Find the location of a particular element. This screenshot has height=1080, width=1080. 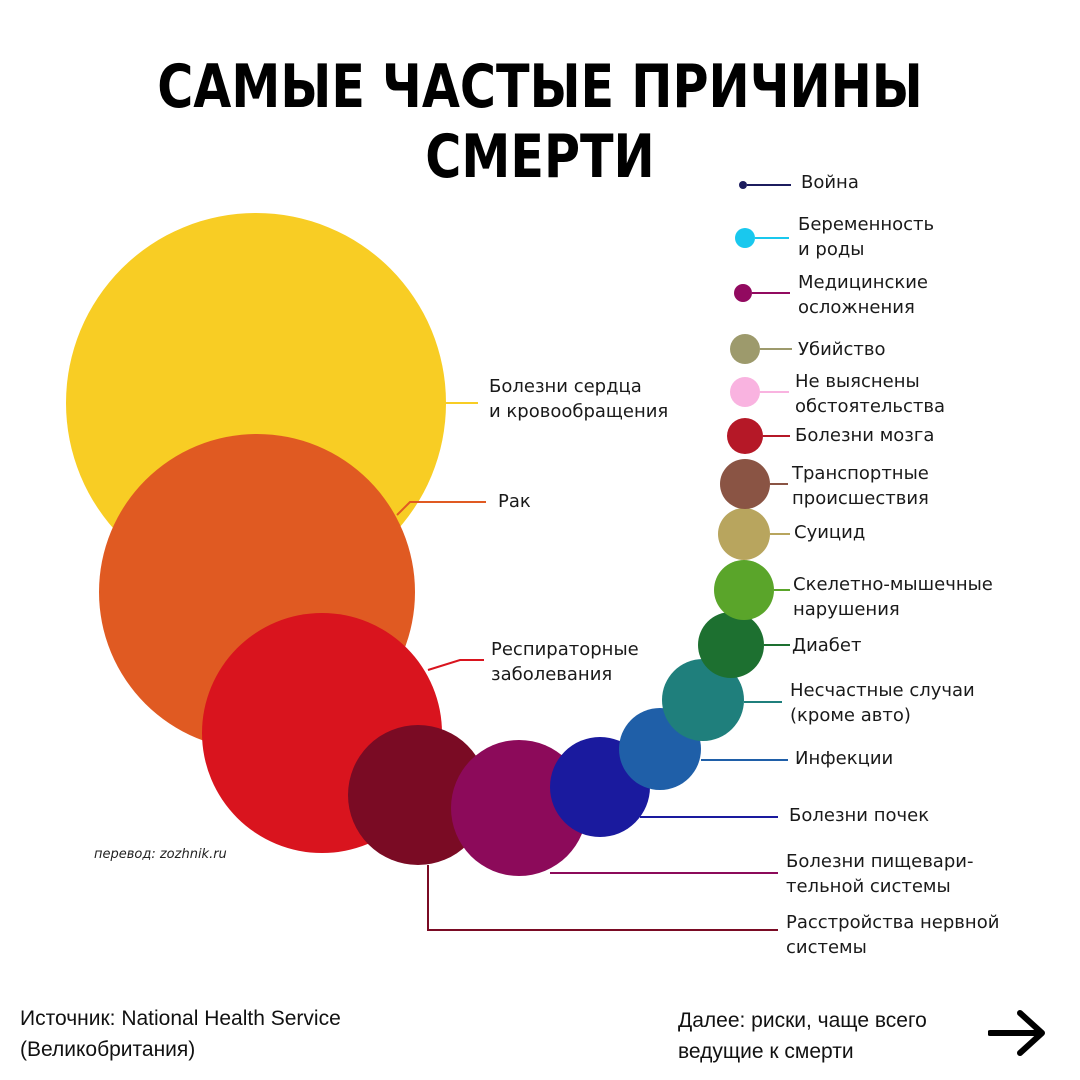

label-13: Болезни мозга is located at coordinates (864, 435).